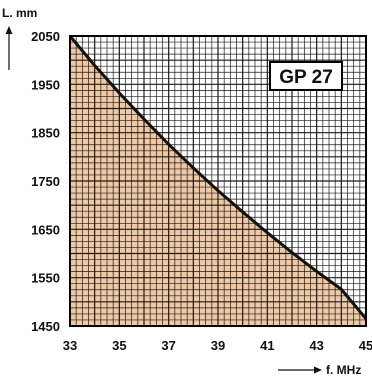 The image size is (372, 376). What do you see at coordinates (70, 345) in the screenshot?
I see `x-tick-label: 33` at bounding box center [70, 345].